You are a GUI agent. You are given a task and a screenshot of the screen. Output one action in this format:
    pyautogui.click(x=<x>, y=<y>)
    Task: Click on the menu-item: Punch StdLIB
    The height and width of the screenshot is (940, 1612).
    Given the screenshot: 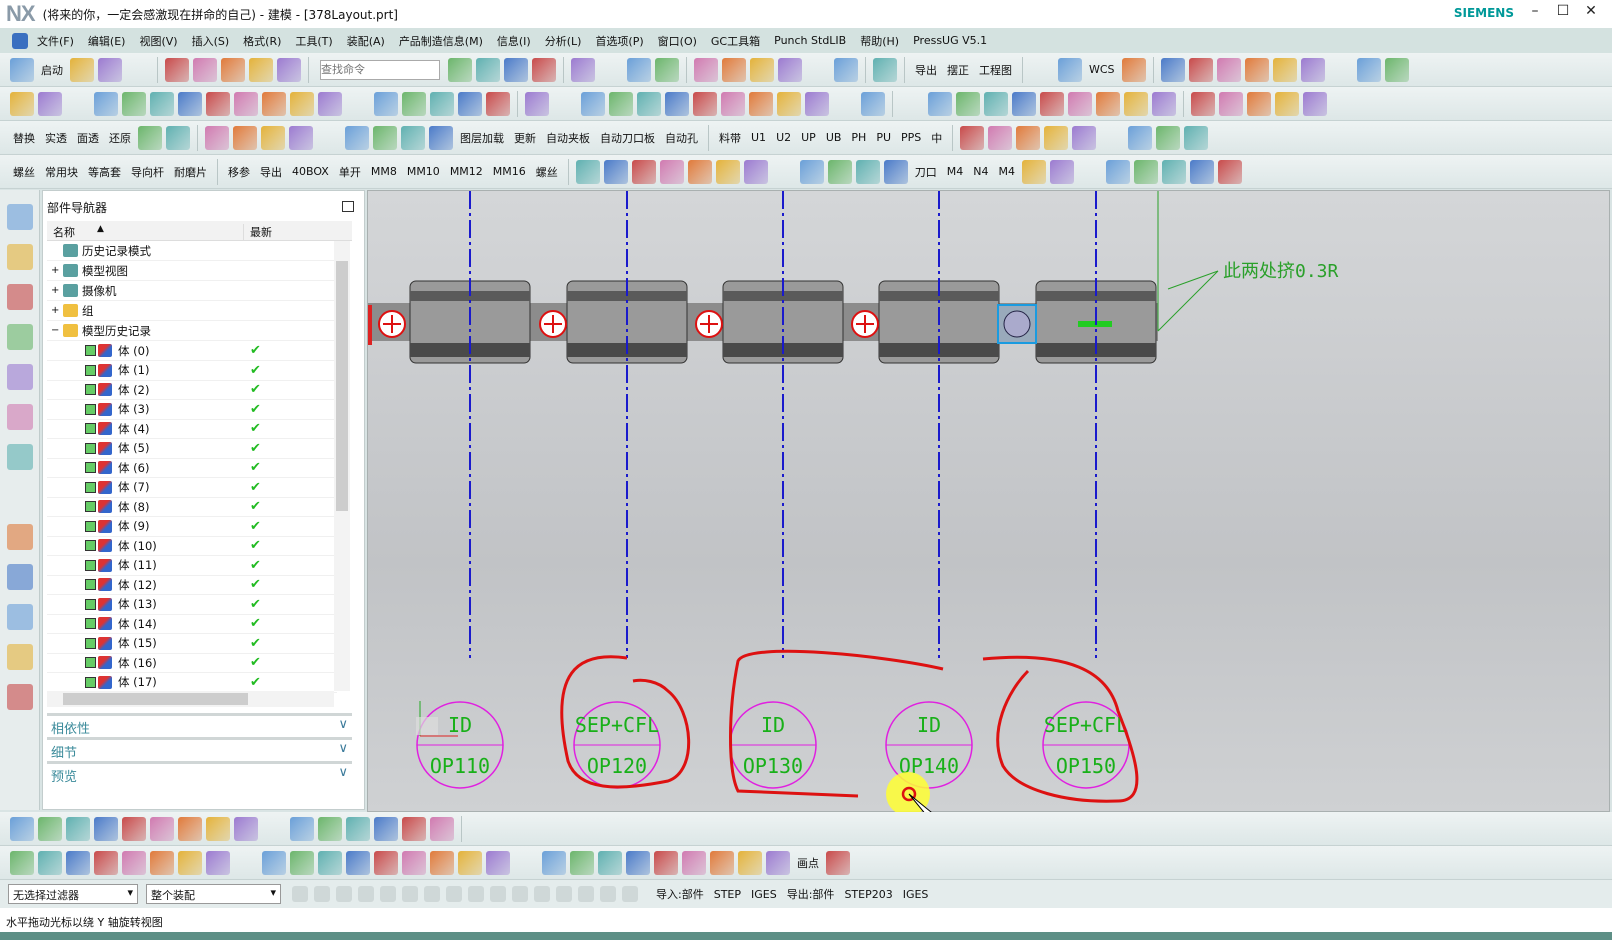 What is the action you would take?
    pyautogui.click(x=810, y=40)
    